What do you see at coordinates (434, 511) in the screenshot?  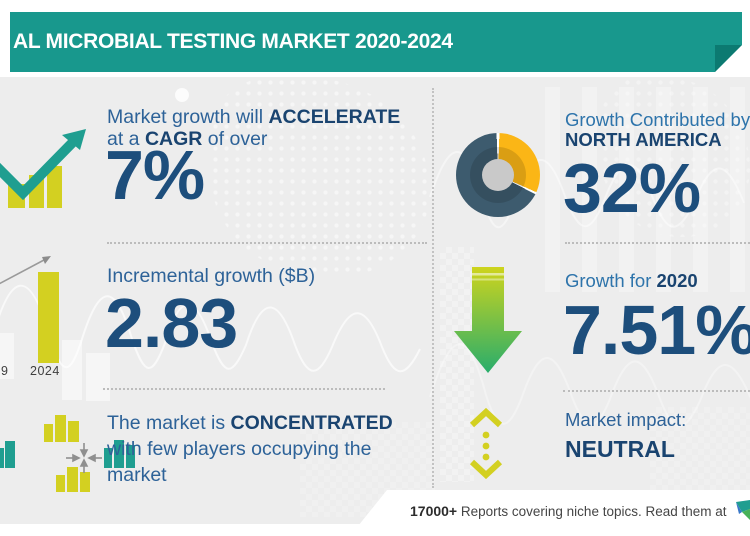 I see `report-count: 17000+` at bounding box center [434, 511].